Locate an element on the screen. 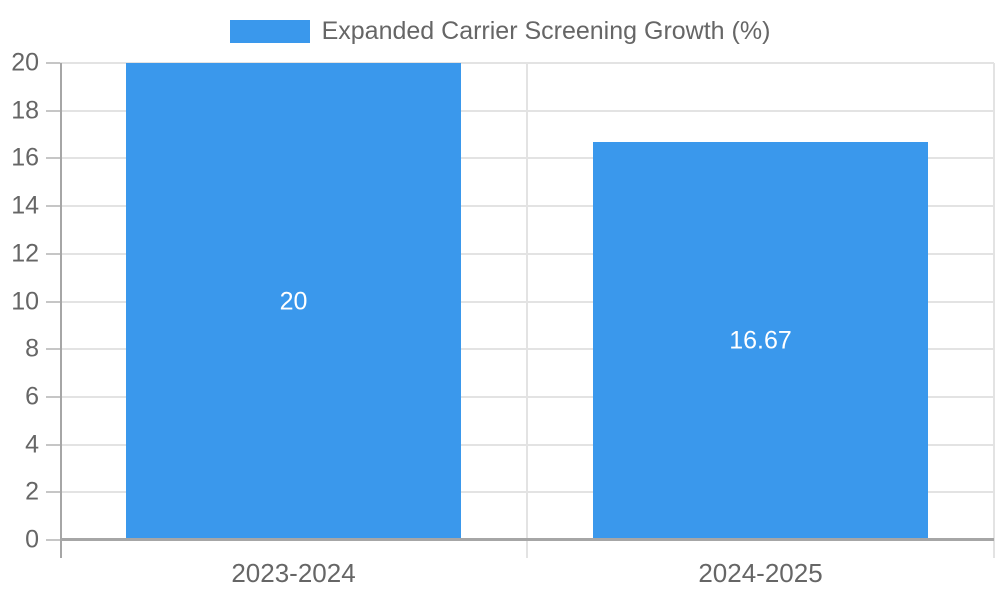 The height and width of the screenshot is (600, 1000). y-axis-tick-label: 14 is located at coordinates (25, 205).